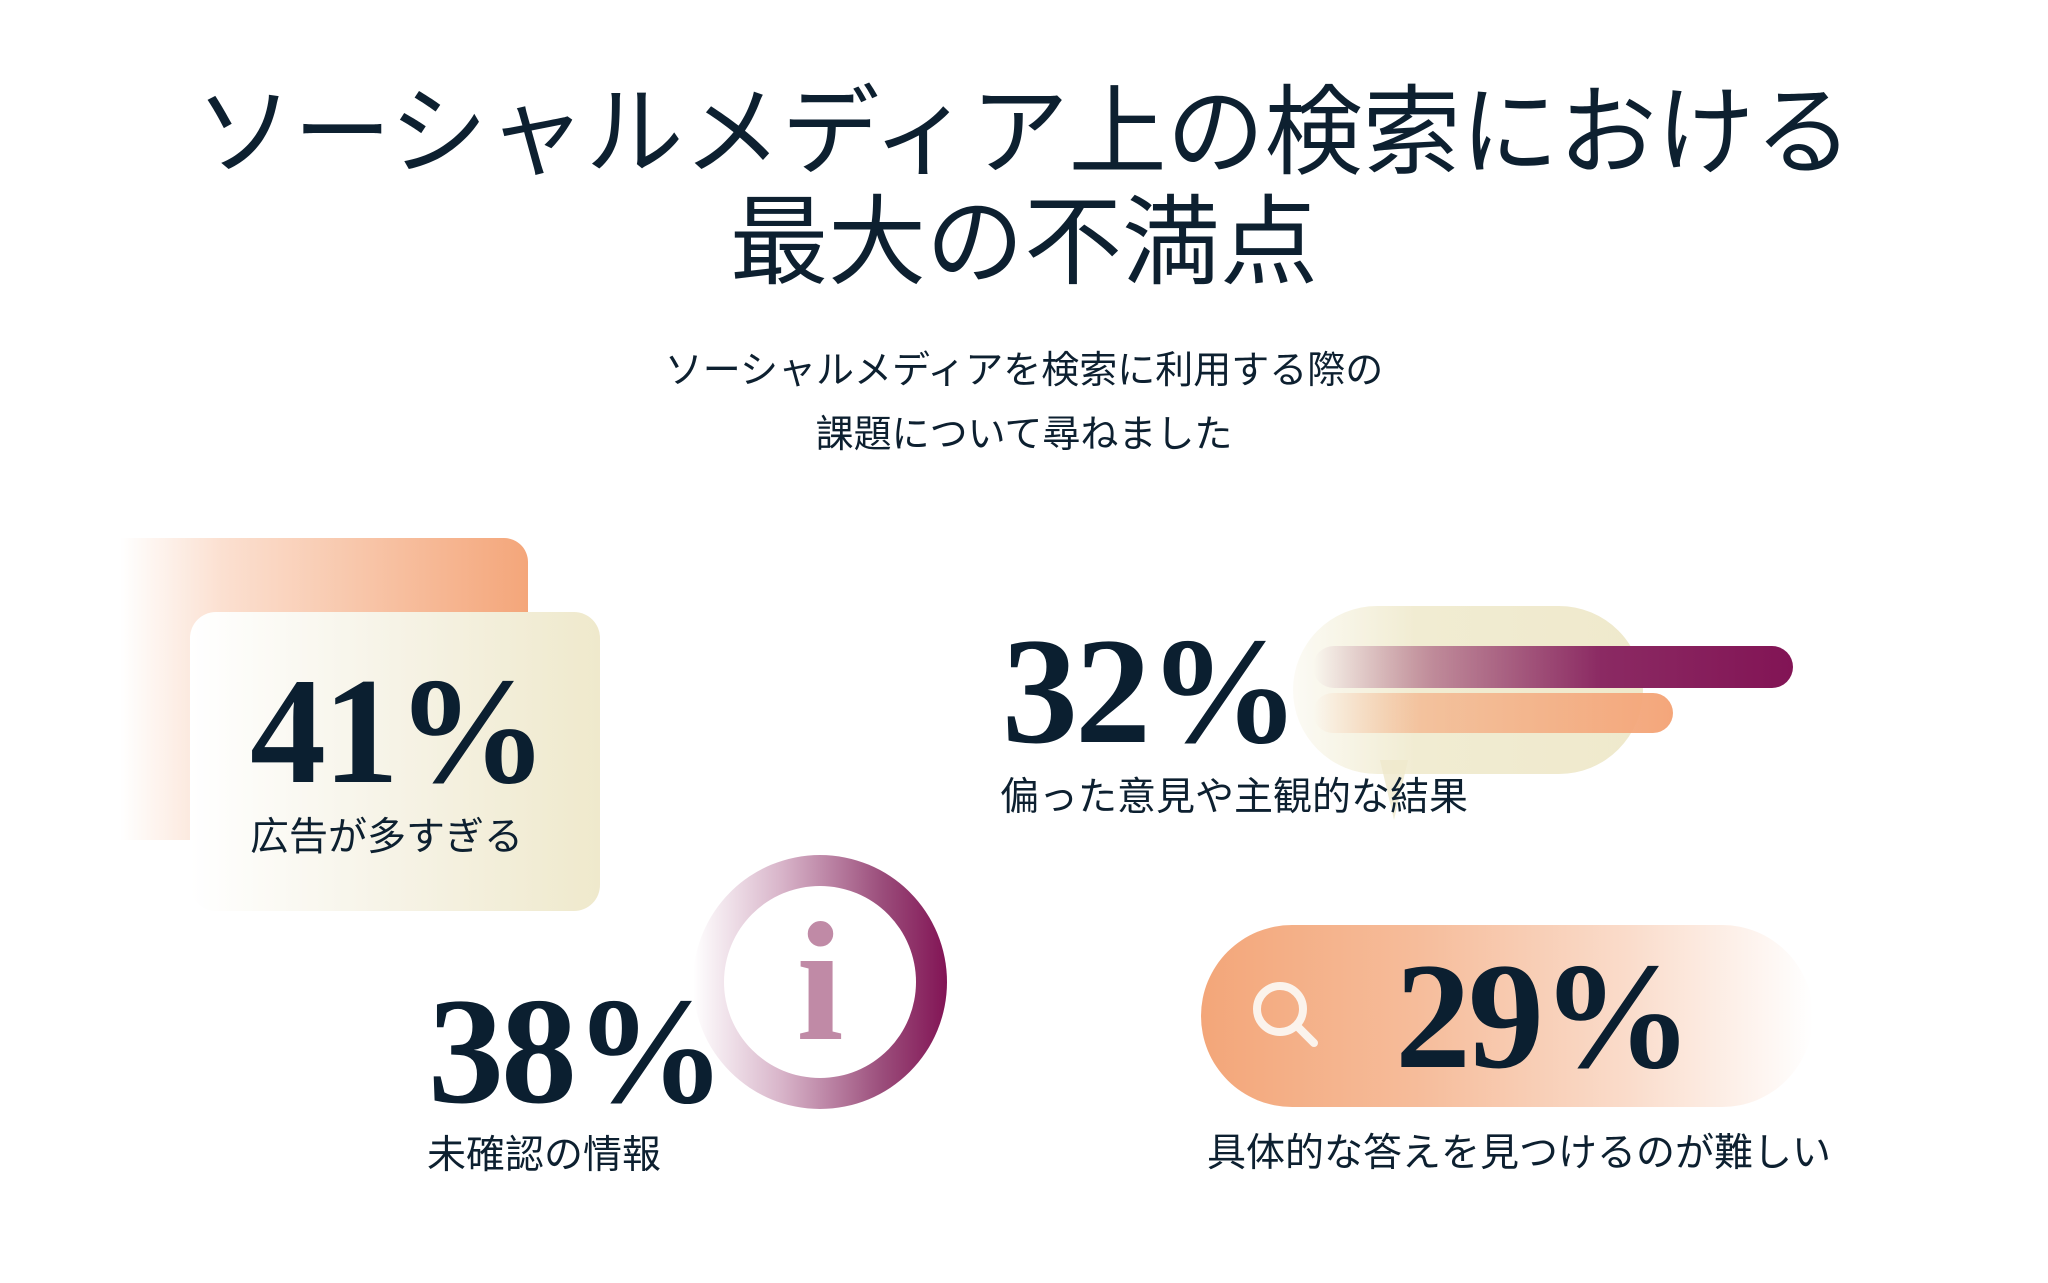  I want to click on speech-bubble-icon, so click(1468, 690).